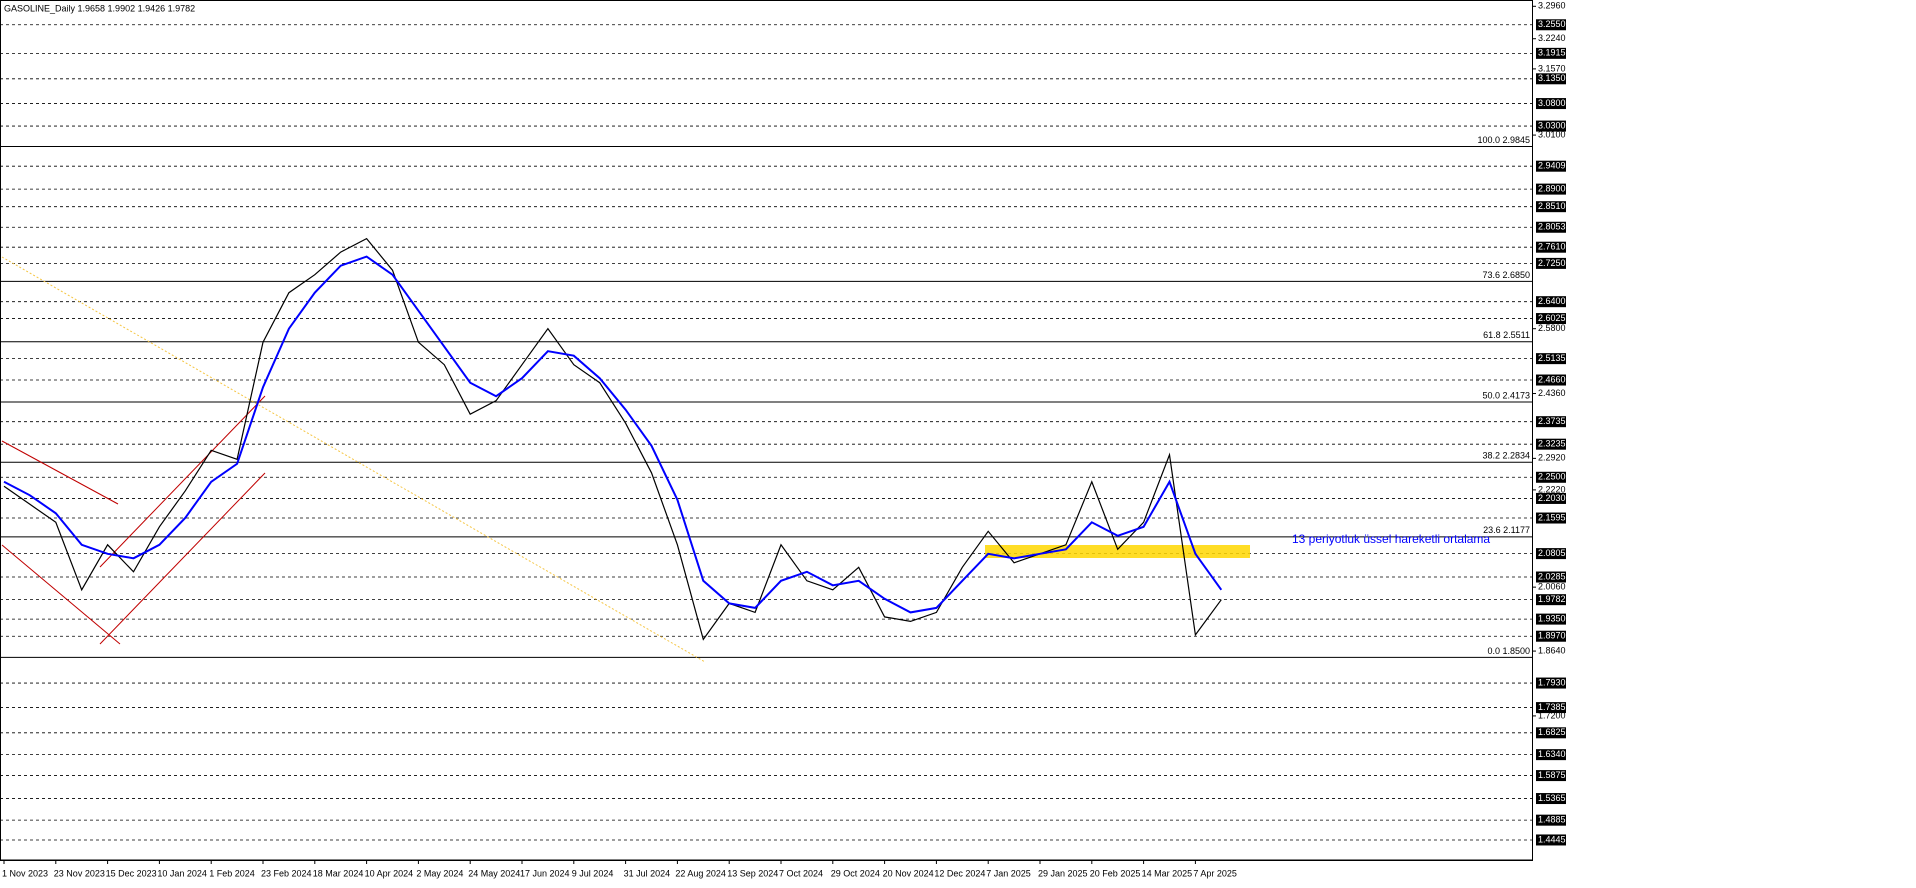  What do you see at coordinates (1552, 715) in the screenshot?
I see `y-tick-label: 1.7200` at bounding box center [1552, 715].